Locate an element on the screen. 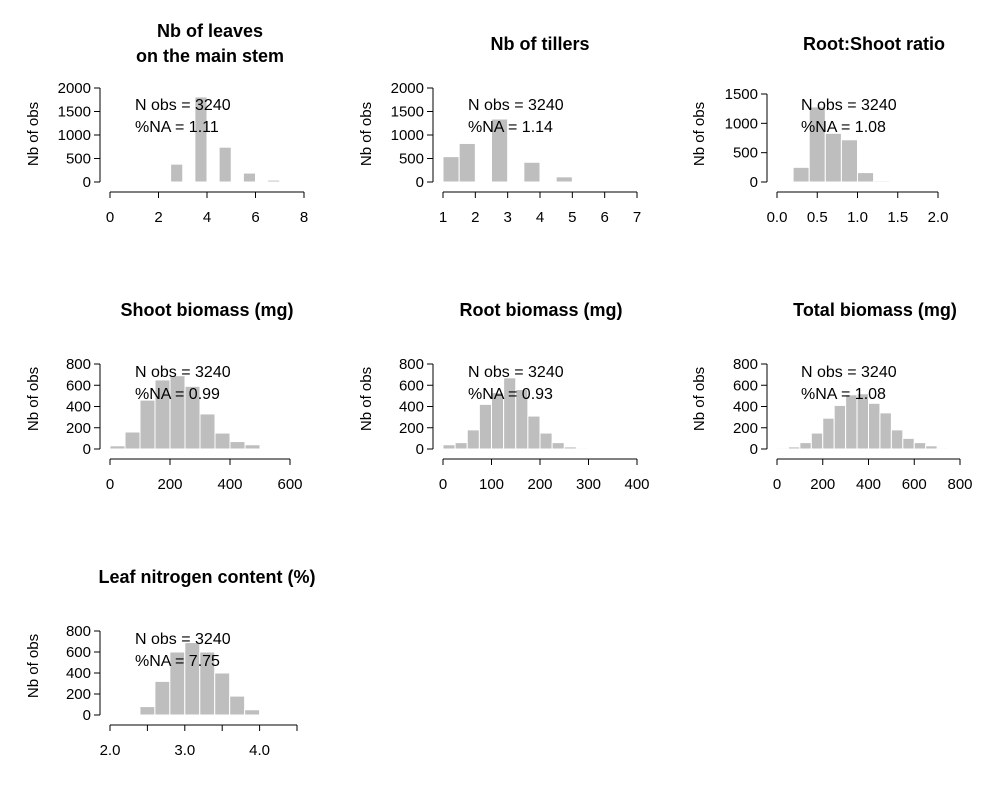 Image resolution: width=1000 pixels, height=800 pixels. chart-title: Total biomass (mg) is located at coordinates (875, 310).